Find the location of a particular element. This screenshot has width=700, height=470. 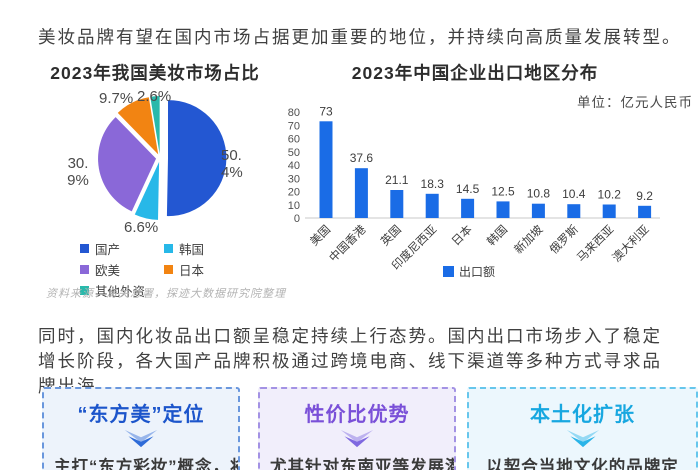

legend-label: 国产 is located at coordinates (108, 250).